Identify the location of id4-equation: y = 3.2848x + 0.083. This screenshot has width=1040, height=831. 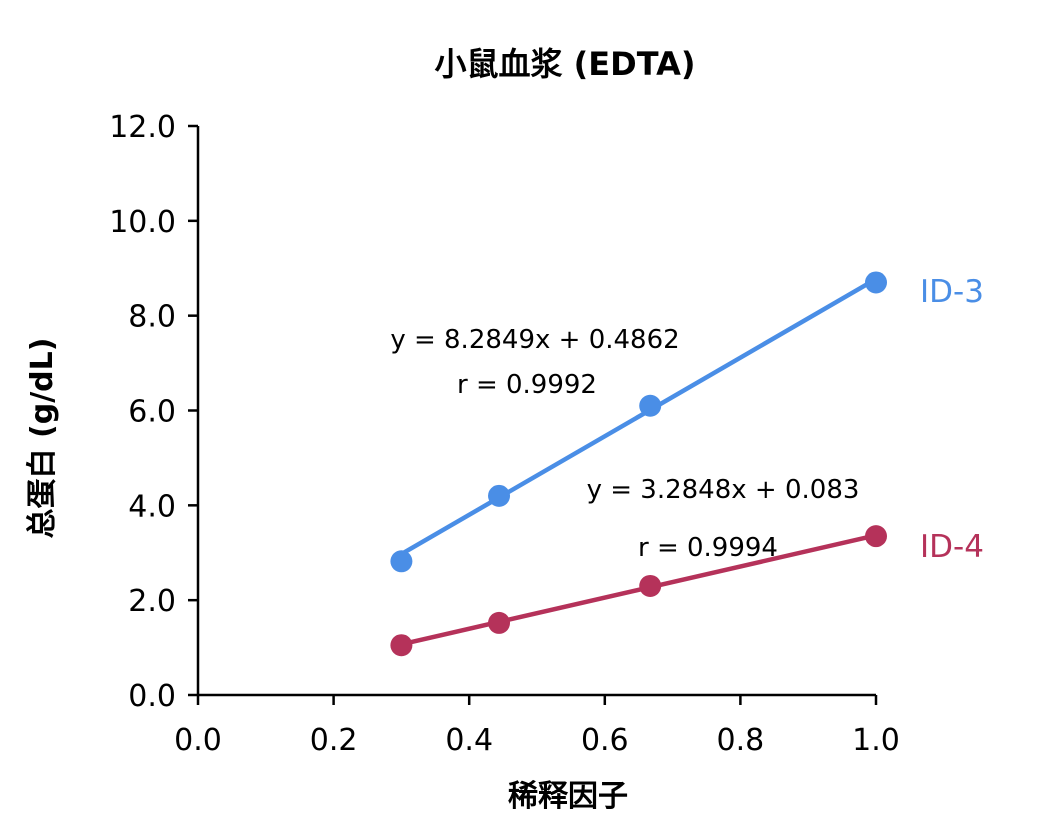
(723, 490).